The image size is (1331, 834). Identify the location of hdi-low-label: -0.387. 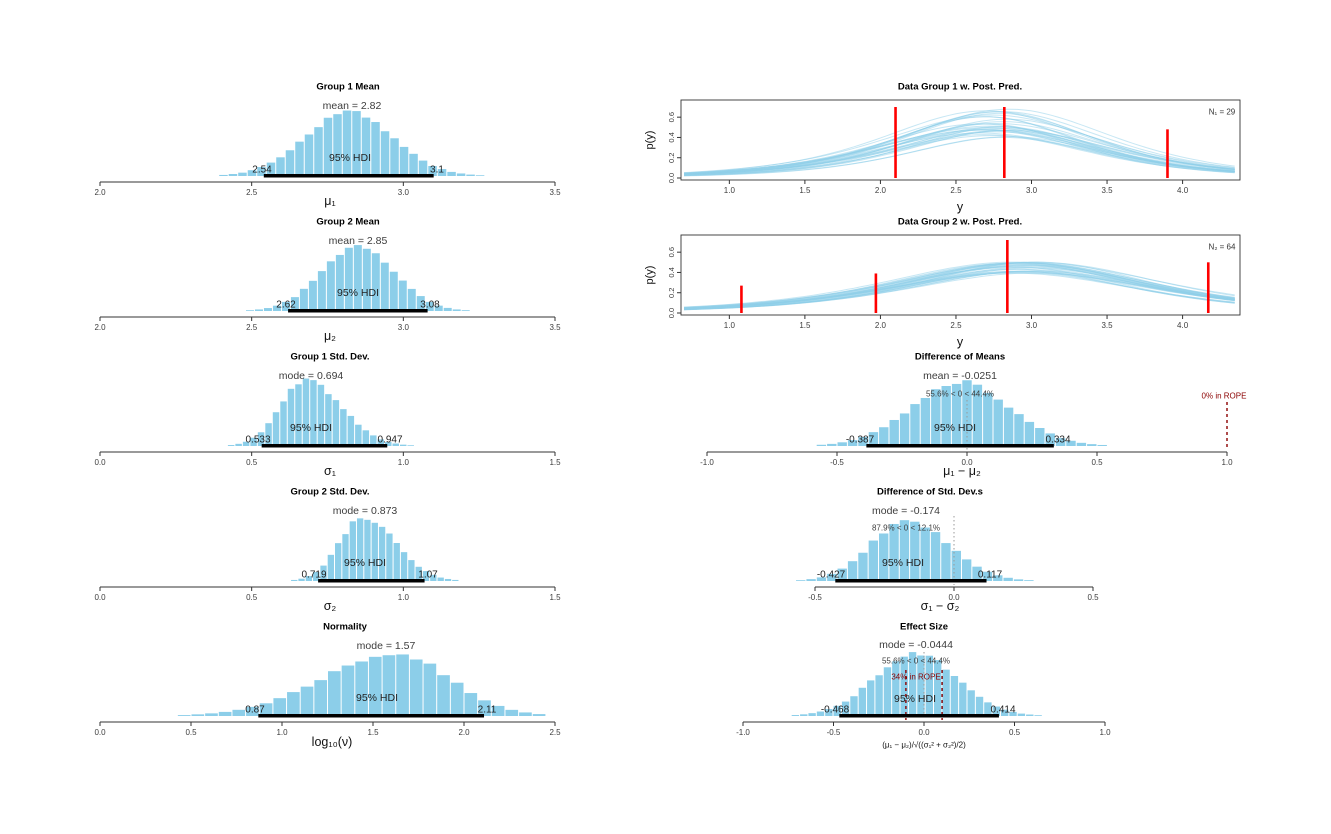
(860, 440).